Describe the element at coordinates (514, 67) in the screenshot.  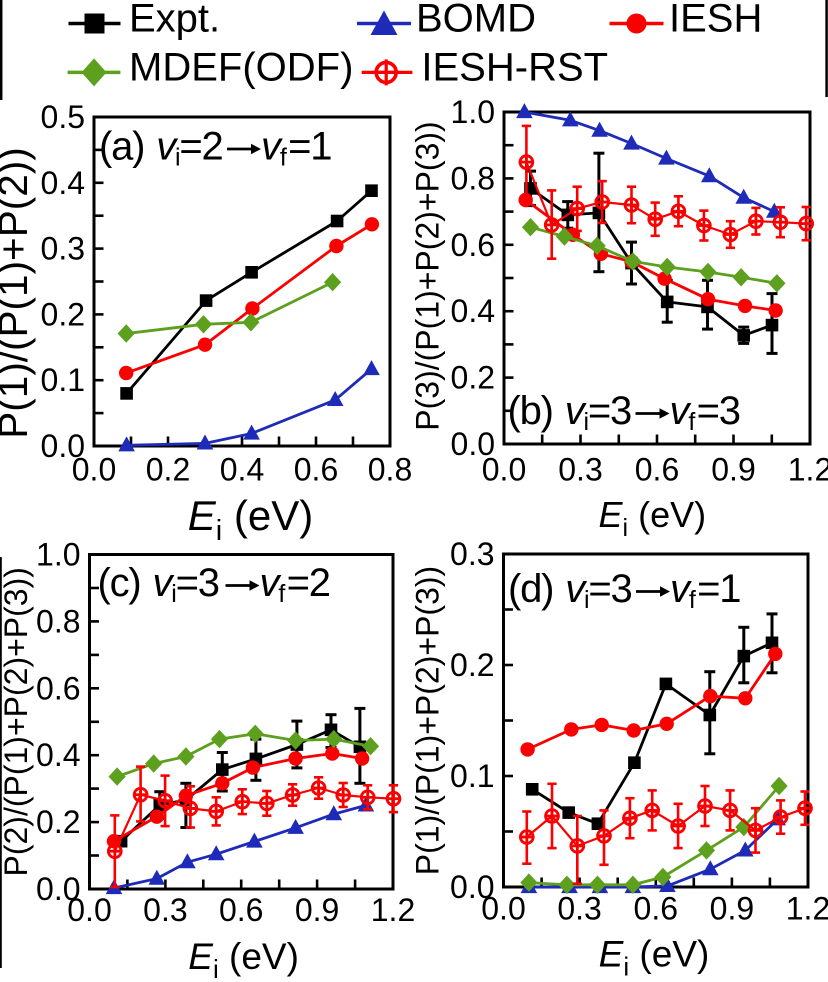
I see `svg-text: IESH-RST` at that location.